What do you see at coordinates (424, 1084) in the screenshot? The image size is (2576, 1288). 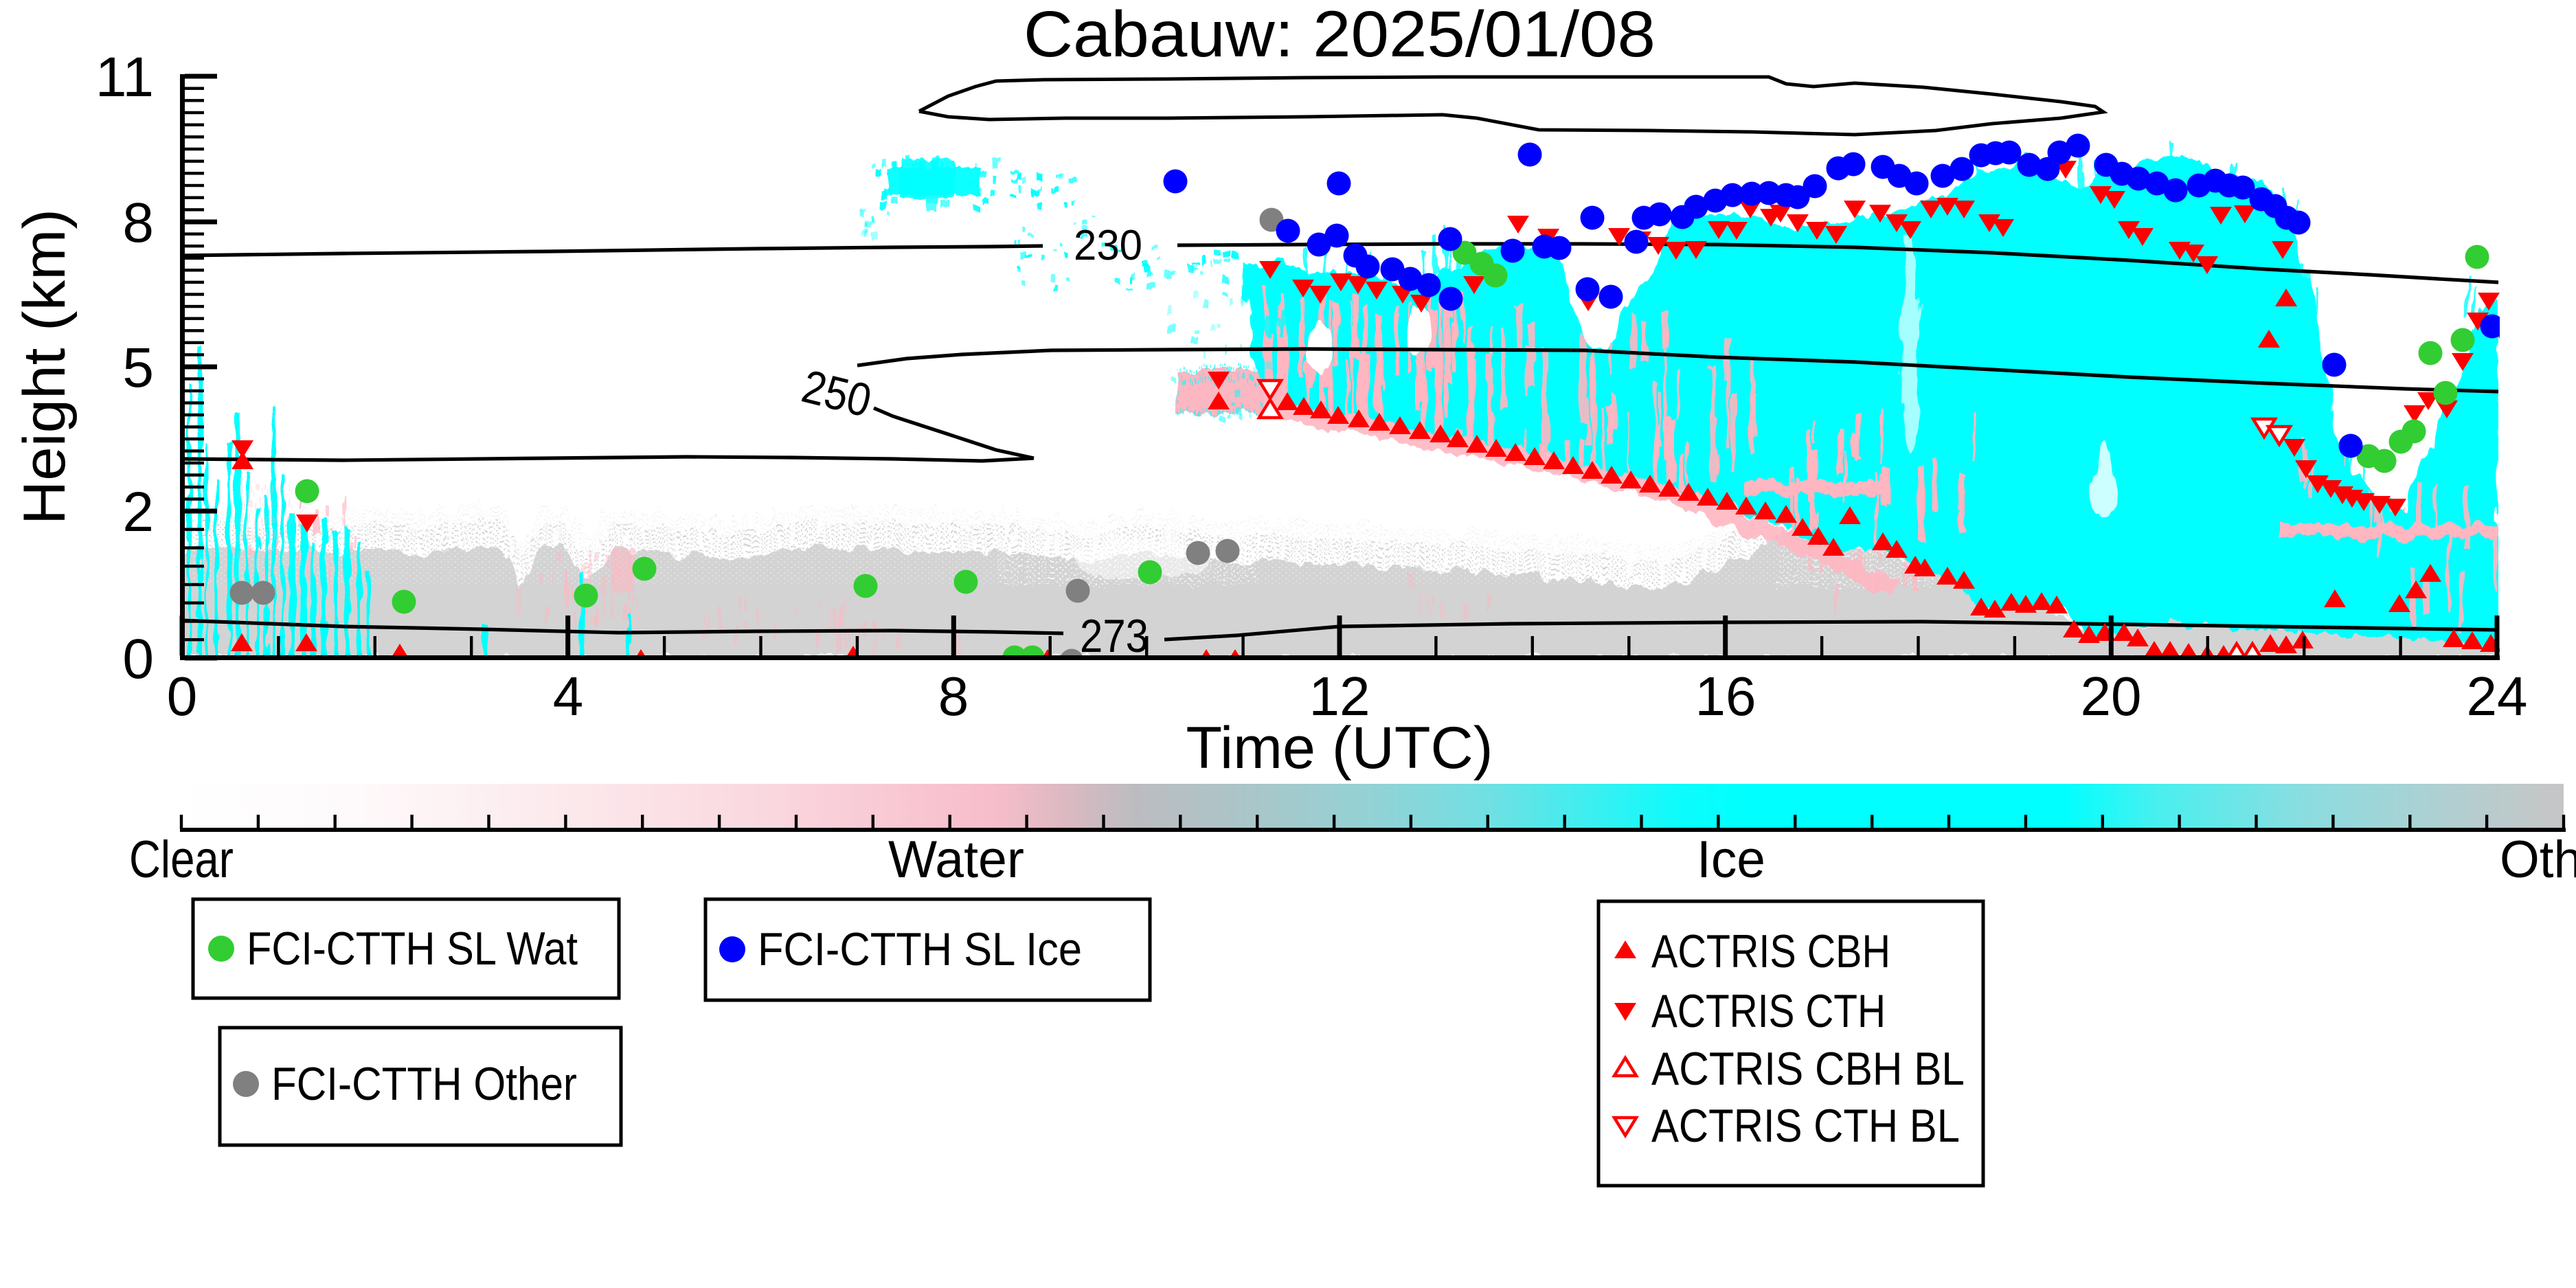 I see `svg-text: FCI-CTTH Other` at bounding box center [424, 1084].